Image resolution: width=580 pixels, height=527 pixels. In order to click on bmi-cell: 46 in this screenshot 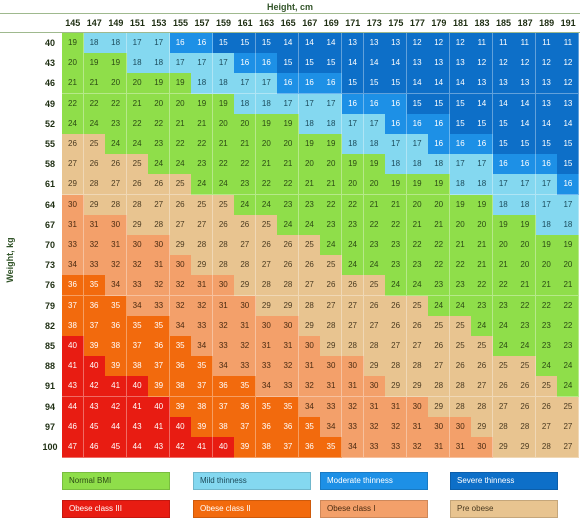, I will do `click(94, 447)`.